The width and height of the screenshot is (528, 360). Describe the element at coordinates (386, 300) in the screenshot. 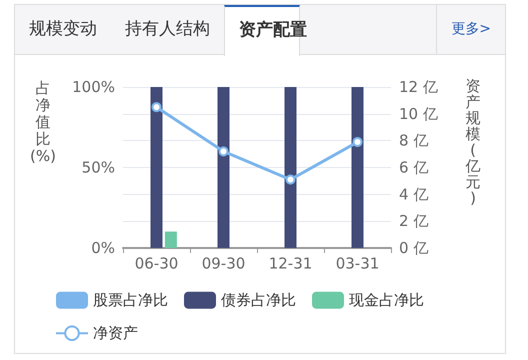

I see `legend-label: 现金占净比` at that location.